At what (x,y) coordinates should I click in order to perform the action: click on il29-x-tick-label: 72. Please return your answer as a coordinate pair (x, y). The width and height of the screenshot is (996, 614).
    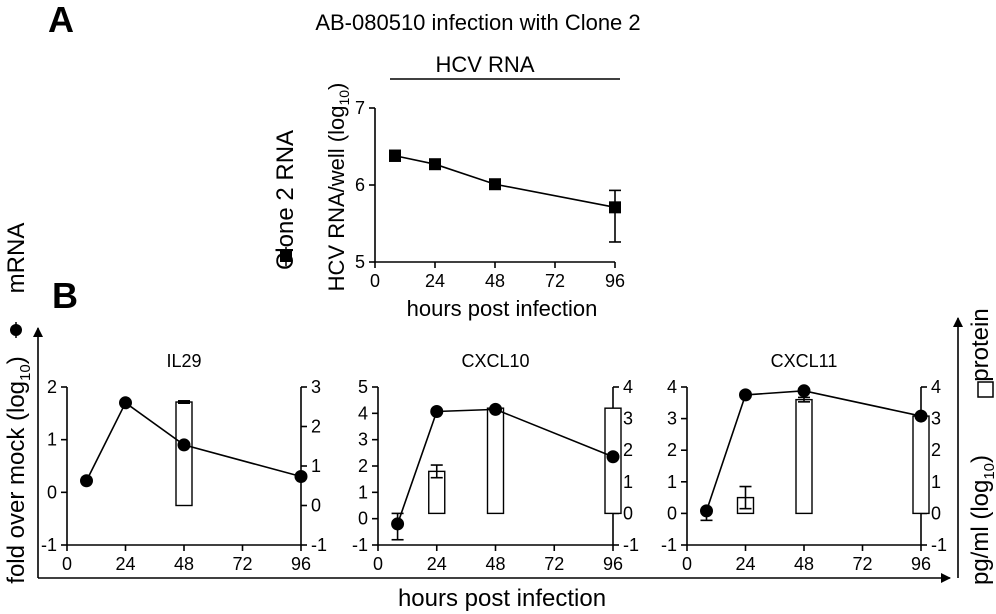
    Looking at the image, I should click on (242, 564).